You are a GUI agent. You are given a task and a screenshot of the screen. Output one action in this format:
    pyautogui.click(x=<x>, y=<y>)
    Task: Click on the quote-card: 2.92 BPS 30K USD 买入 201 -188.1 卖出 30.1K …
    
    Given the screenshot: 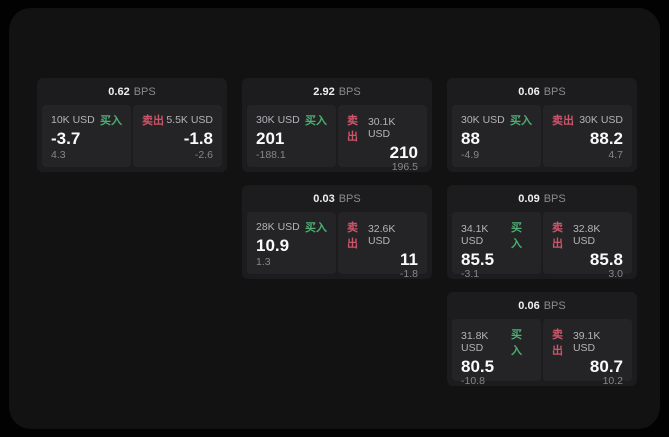 What is the action you would take?
    pyautogui.click(x=337, y=125)
    